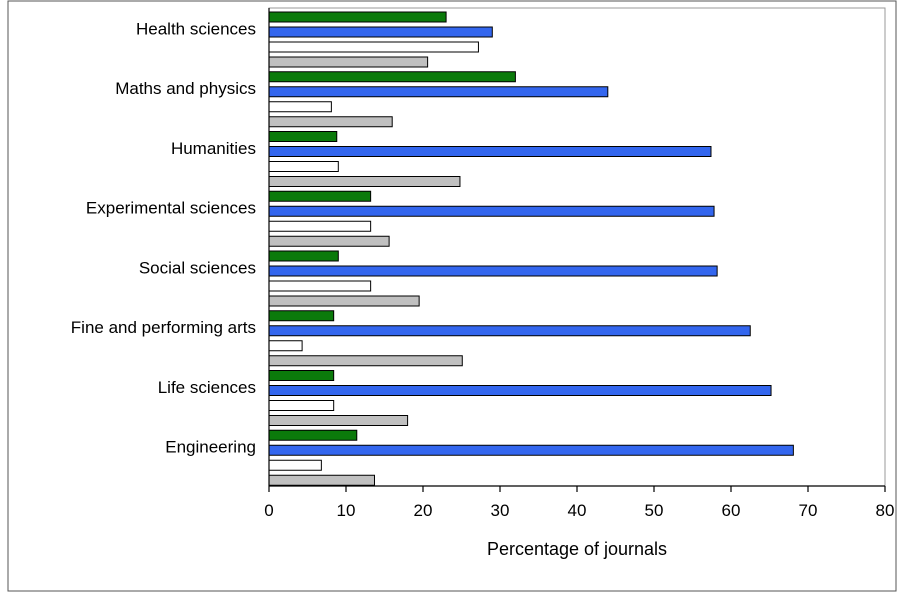 The height and width of the screenshot is (597, 900). What do you see at coordinates (500, 510) in the screenshot?
I see `x-tick-label: 30` at bounding box center [500, 510].